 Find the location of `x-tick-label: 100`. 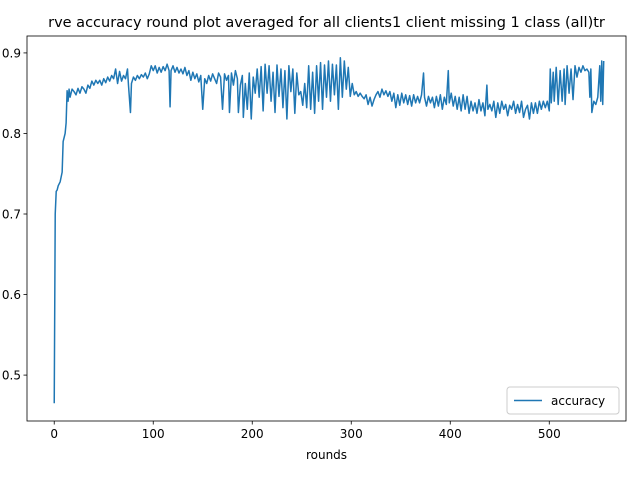

x-tick-label: 100 is located at coordinates (153, 434).